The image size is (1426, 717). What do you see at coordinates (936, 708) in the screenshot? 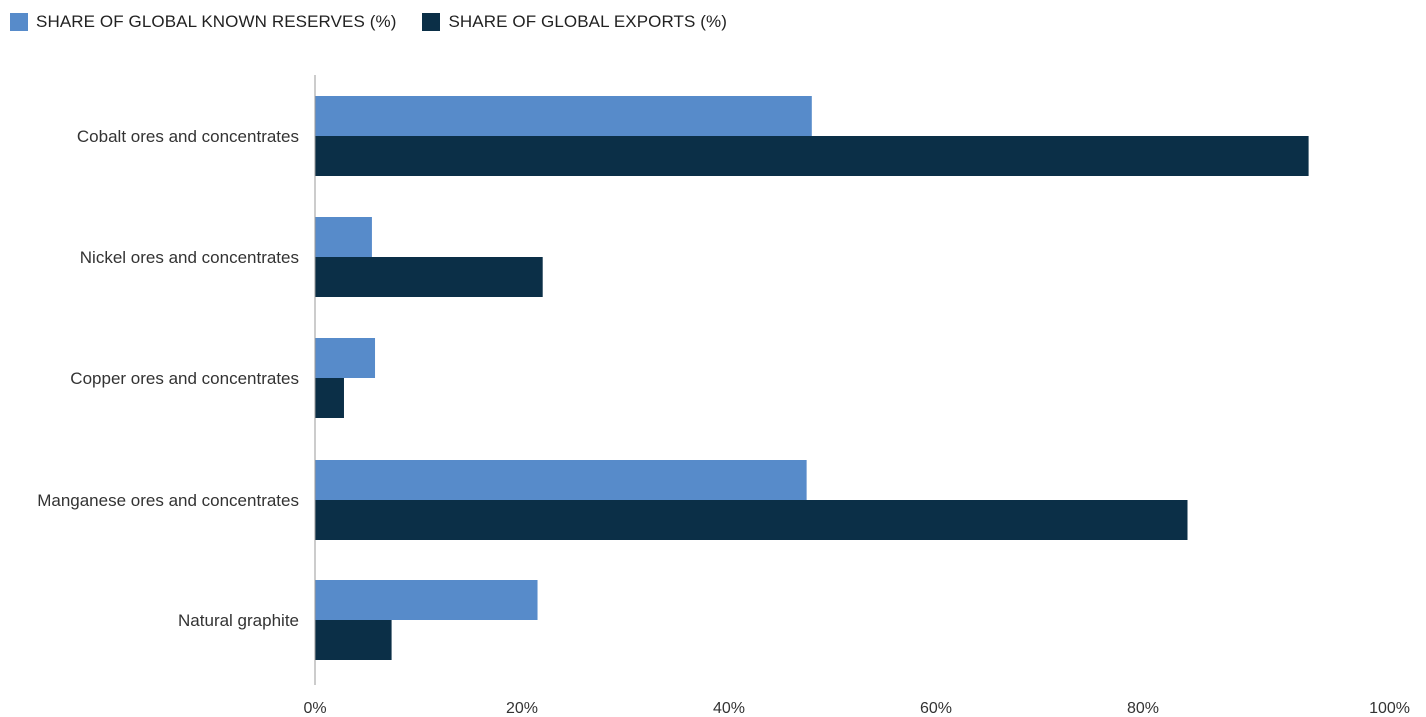
I see `x-tick-label: 60%` at bounding box center [936, 708].